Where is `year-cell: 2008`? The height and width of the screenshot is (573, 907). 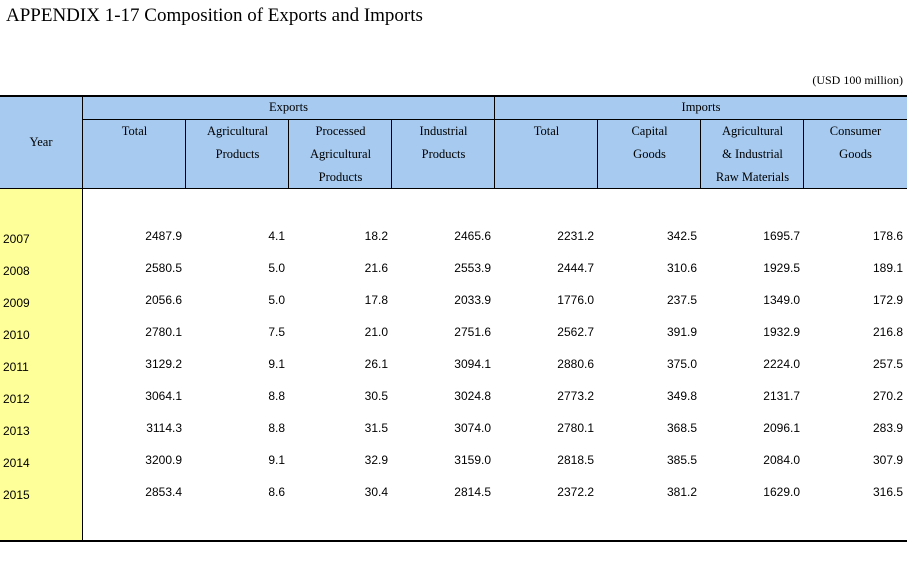
year-cell: 2008 is located at coordinates (16, 271).